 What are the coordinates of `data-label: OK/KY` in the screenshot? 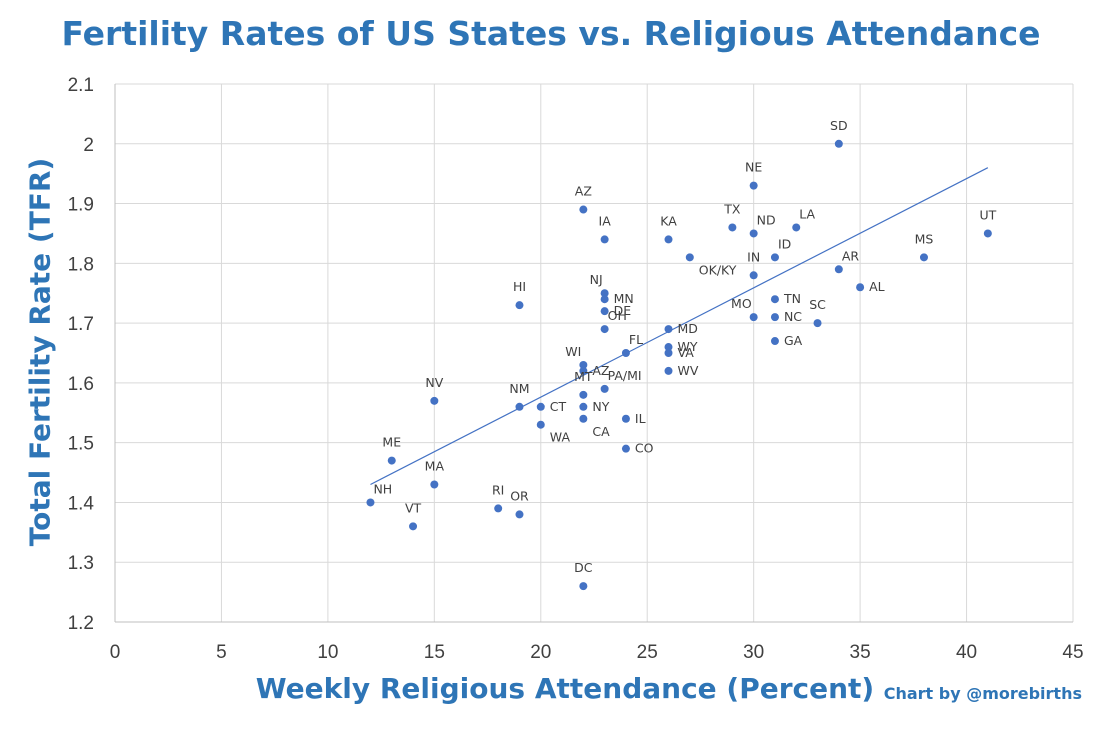 It's located at (718, 269).